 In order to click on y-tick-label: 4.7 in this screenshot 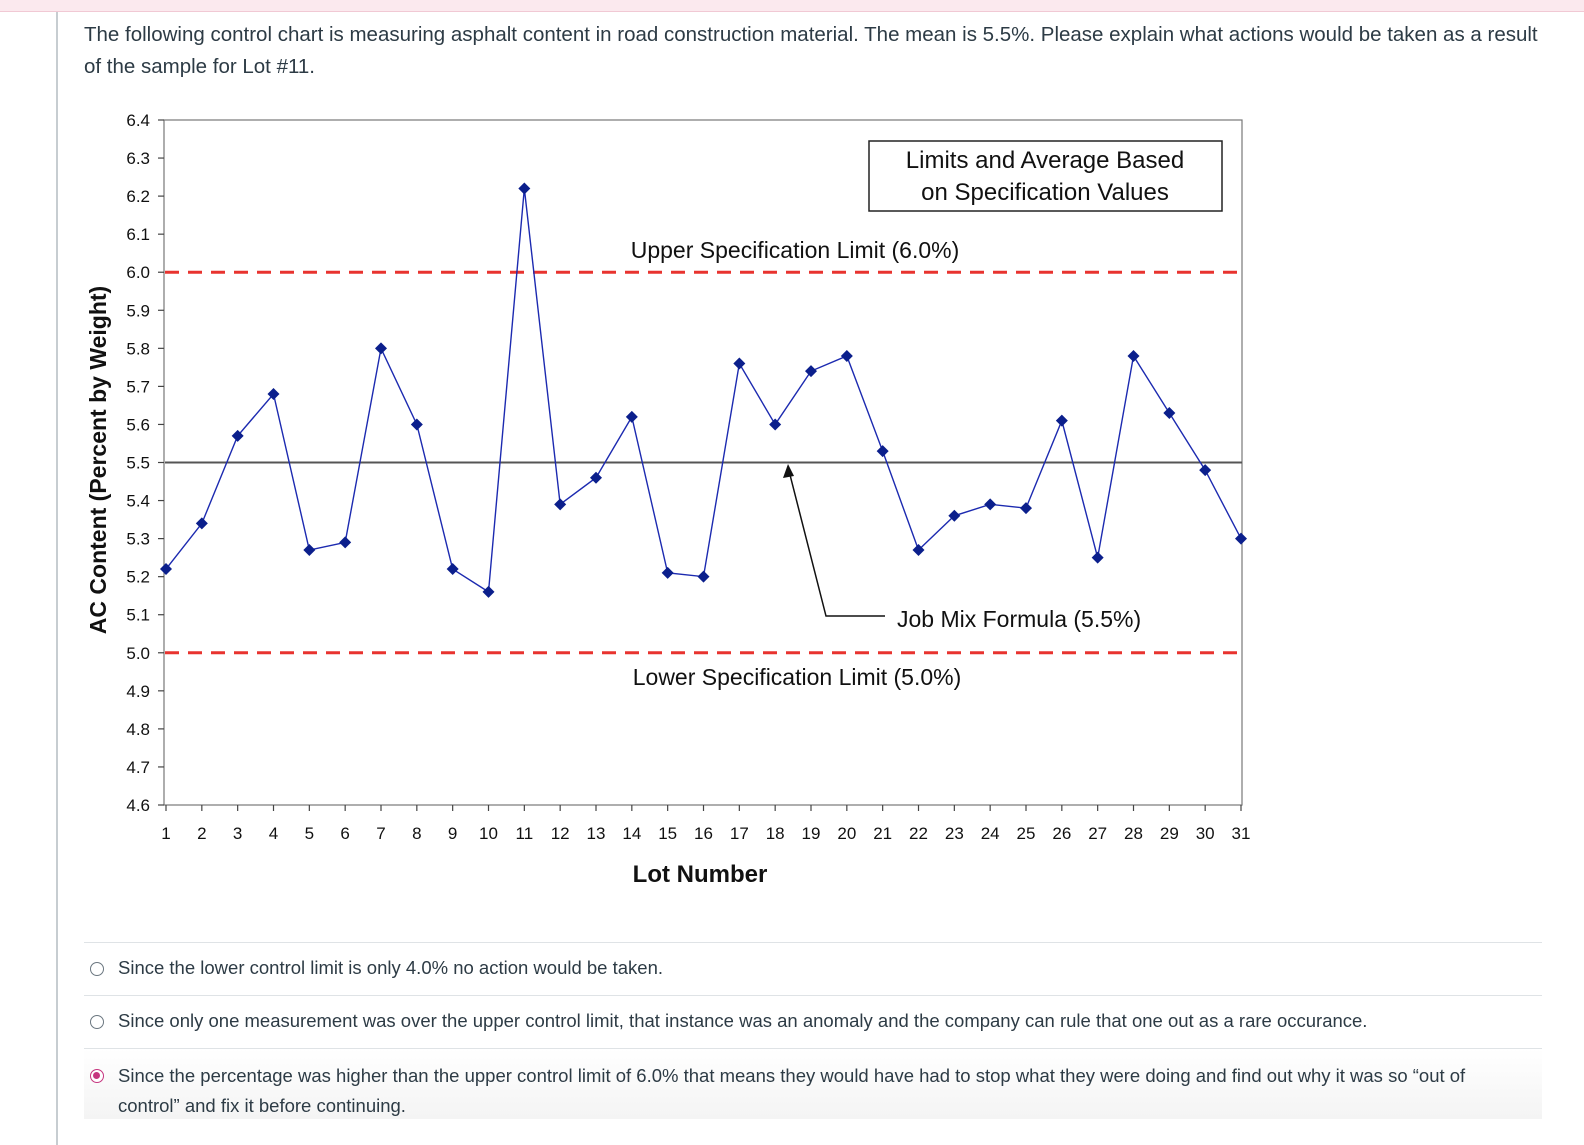, I will do `click(138, 767)`.